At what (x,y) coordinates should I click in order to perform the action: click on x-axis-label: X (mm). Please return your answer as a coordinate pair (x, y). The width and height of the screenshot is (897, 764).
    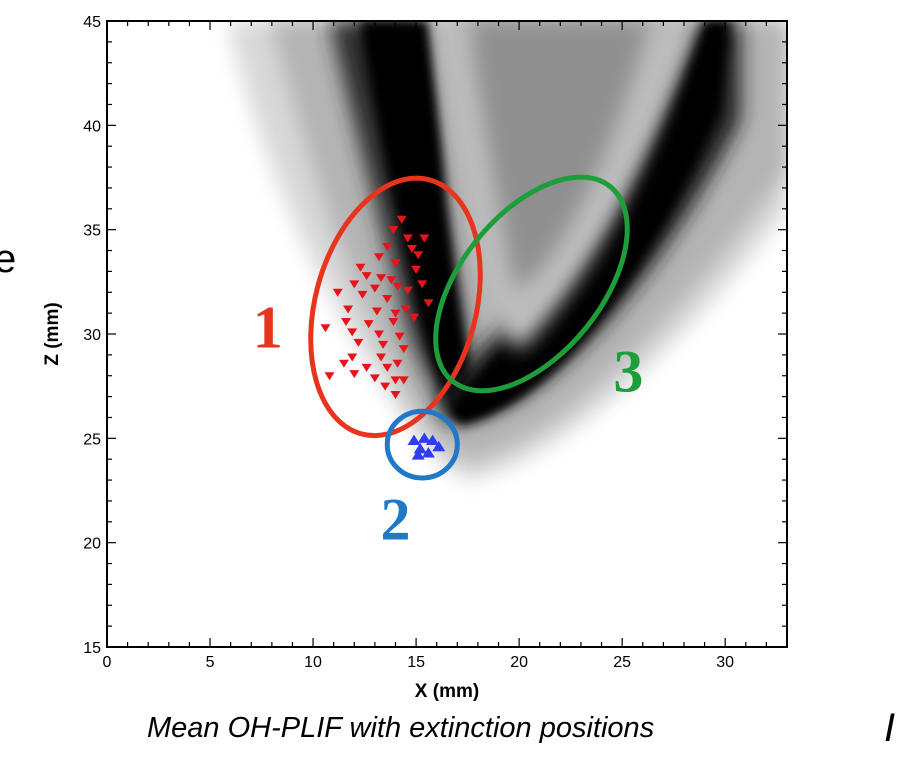
    Looking at the image, I should click on (447, 691).